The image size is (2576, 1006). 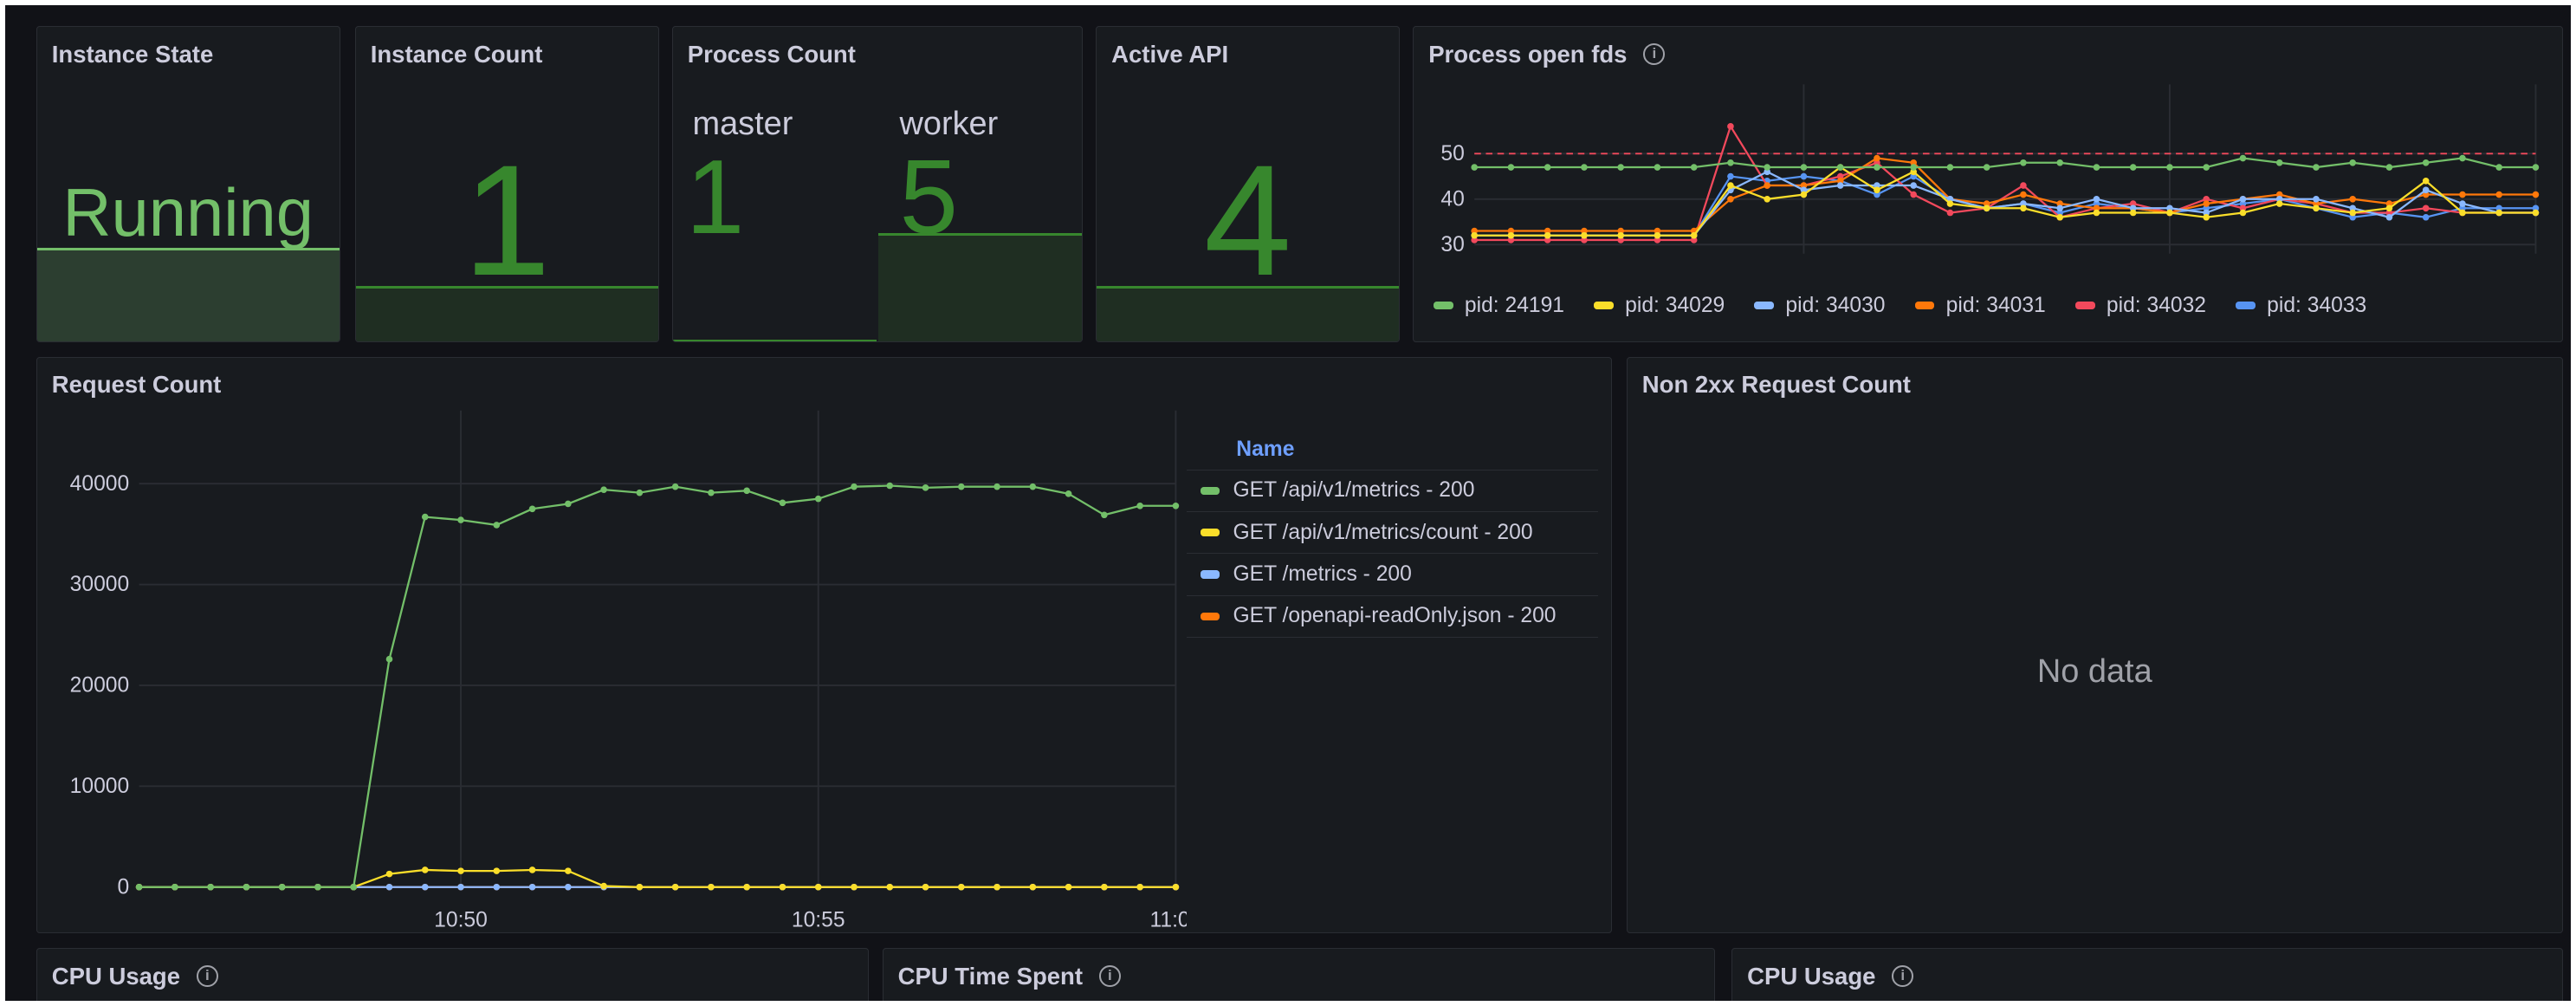 What do you see at coordinates (1248, 184) in the screenshot?
I see `panel-active-api: Active API 4` at bounding box center [1248, 184].